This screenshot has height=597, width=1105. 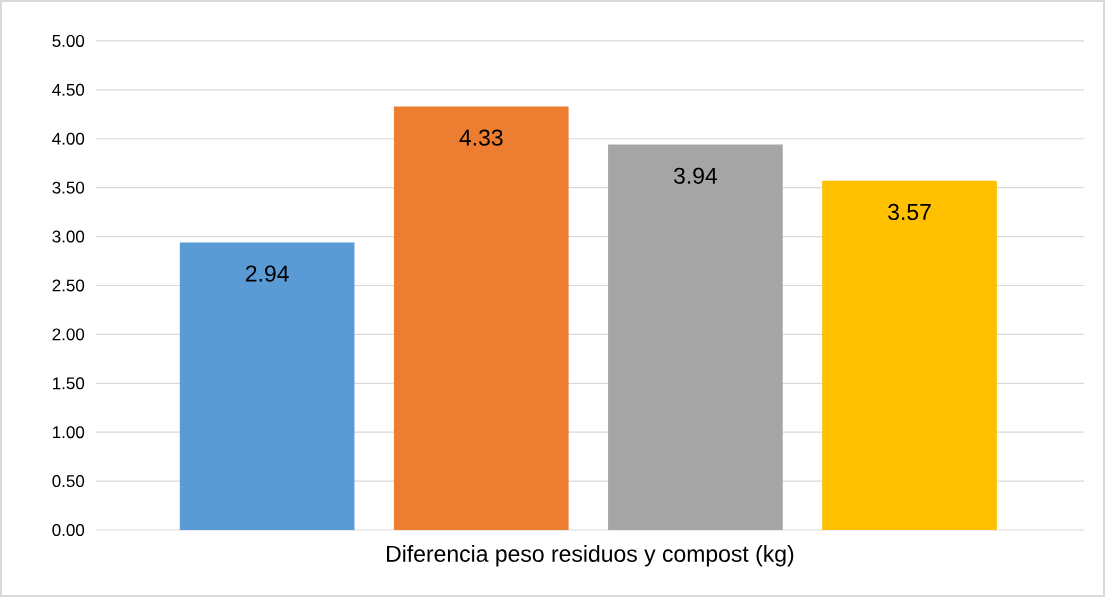 What do you see at coordinates (69, 383) in the screenshot?
I see `y-tick-label: 1.50` at bounding box center [69, 383].